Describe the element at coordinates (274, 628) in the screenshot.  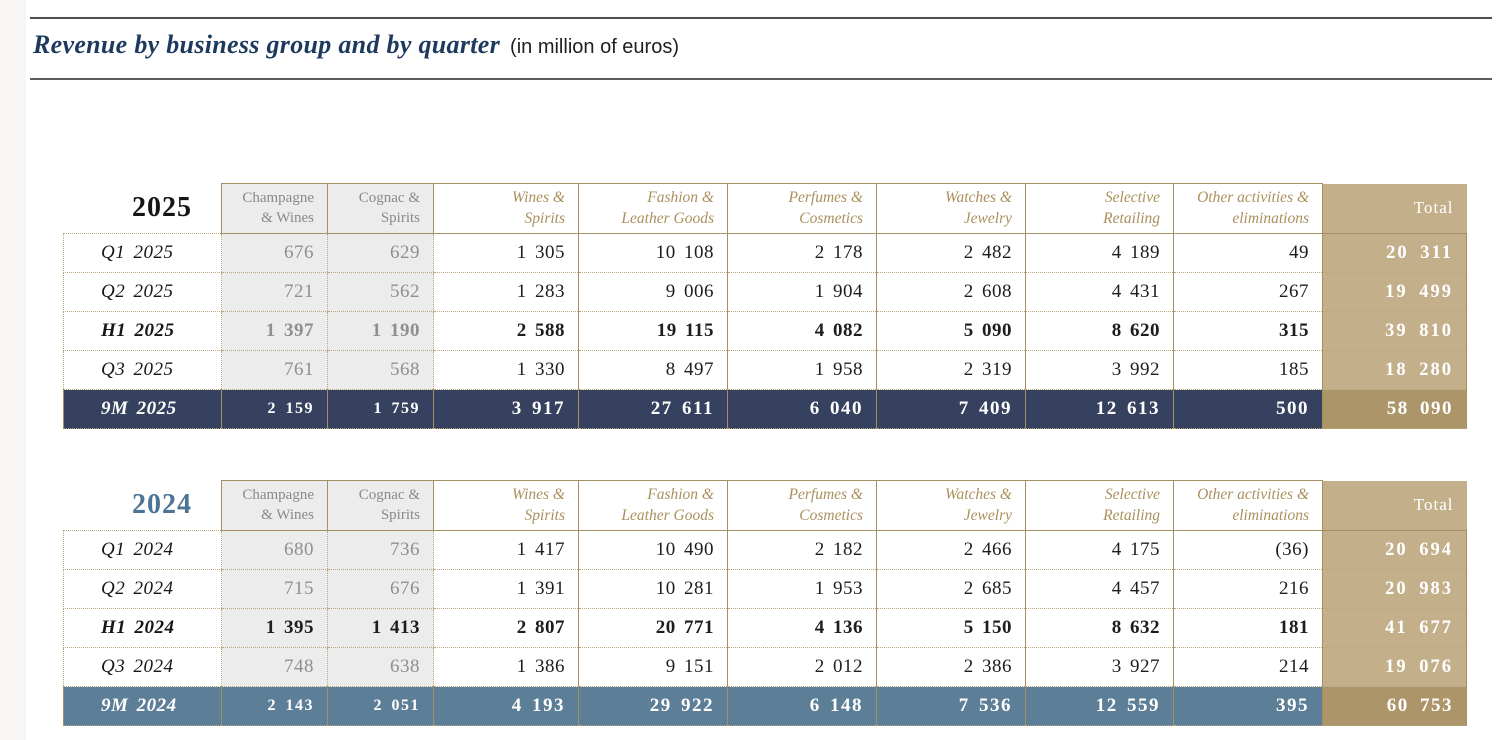
I see `cell-champagne-wines: 1 395` at that location.